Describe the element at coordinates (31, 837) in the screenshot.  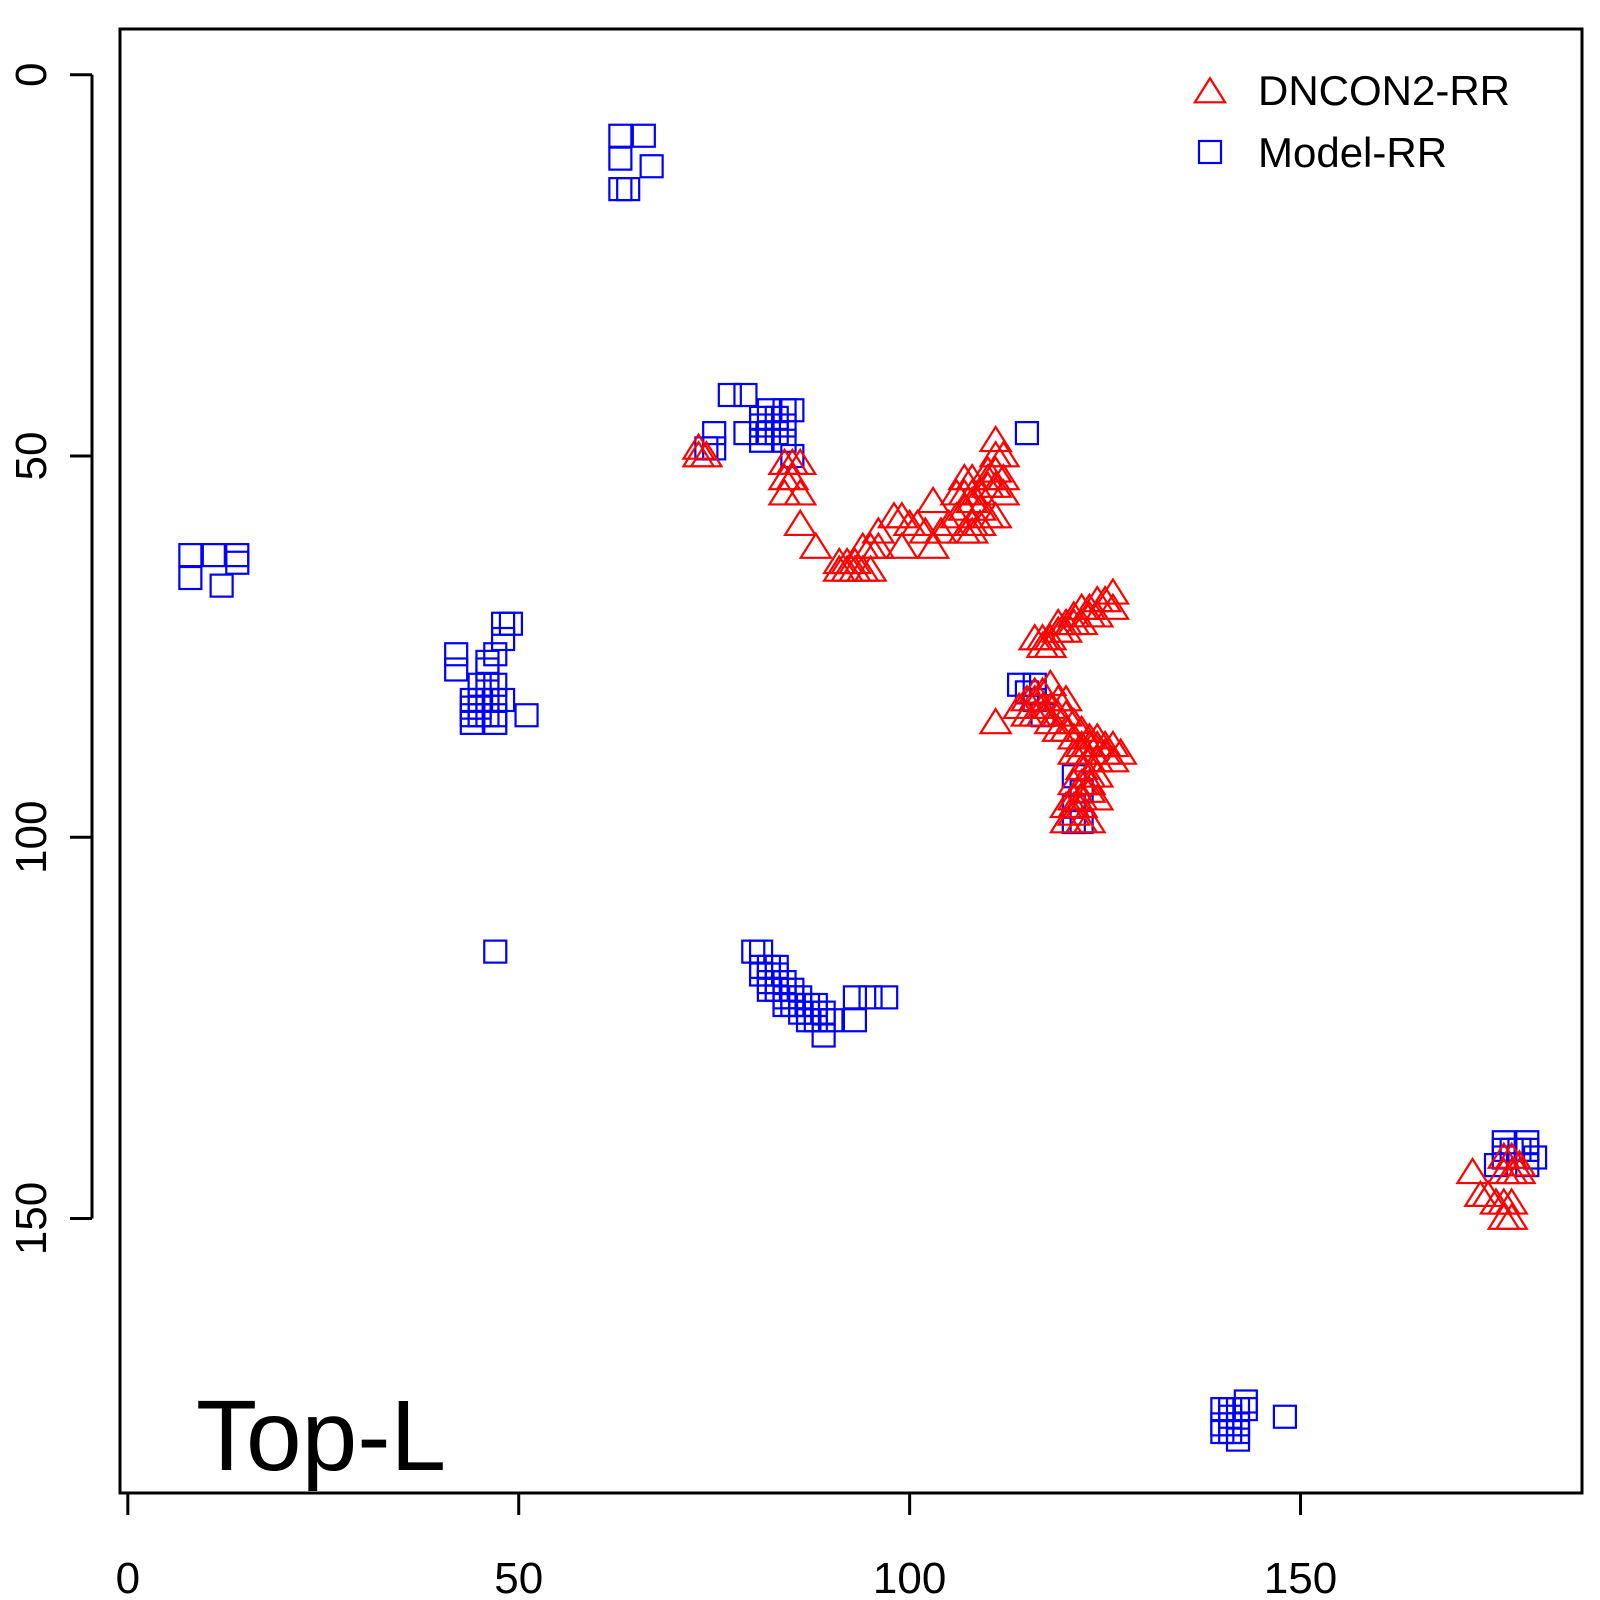
I see `y-tick-label: 100` at that location.